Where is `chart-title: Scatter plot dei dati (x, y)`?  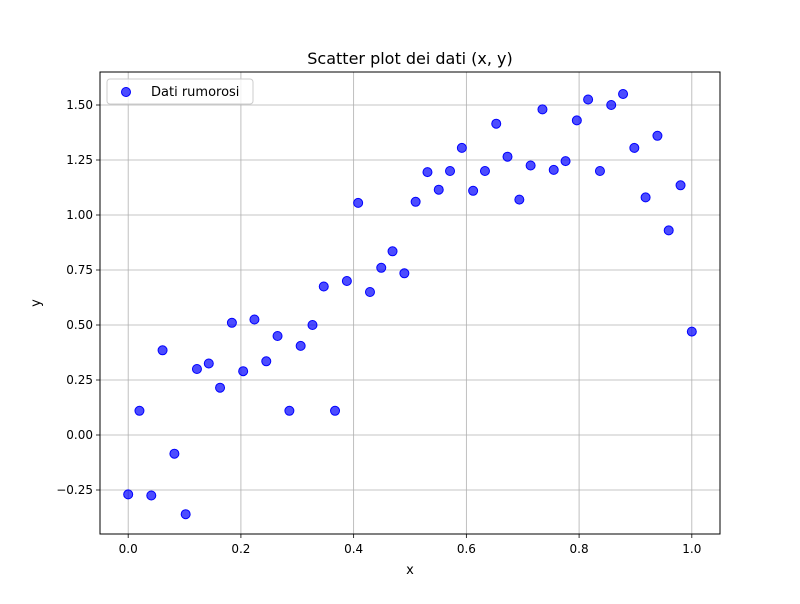 chart-title: Scatter plot dei dati (x, y) is located at coordinates (409, 58).